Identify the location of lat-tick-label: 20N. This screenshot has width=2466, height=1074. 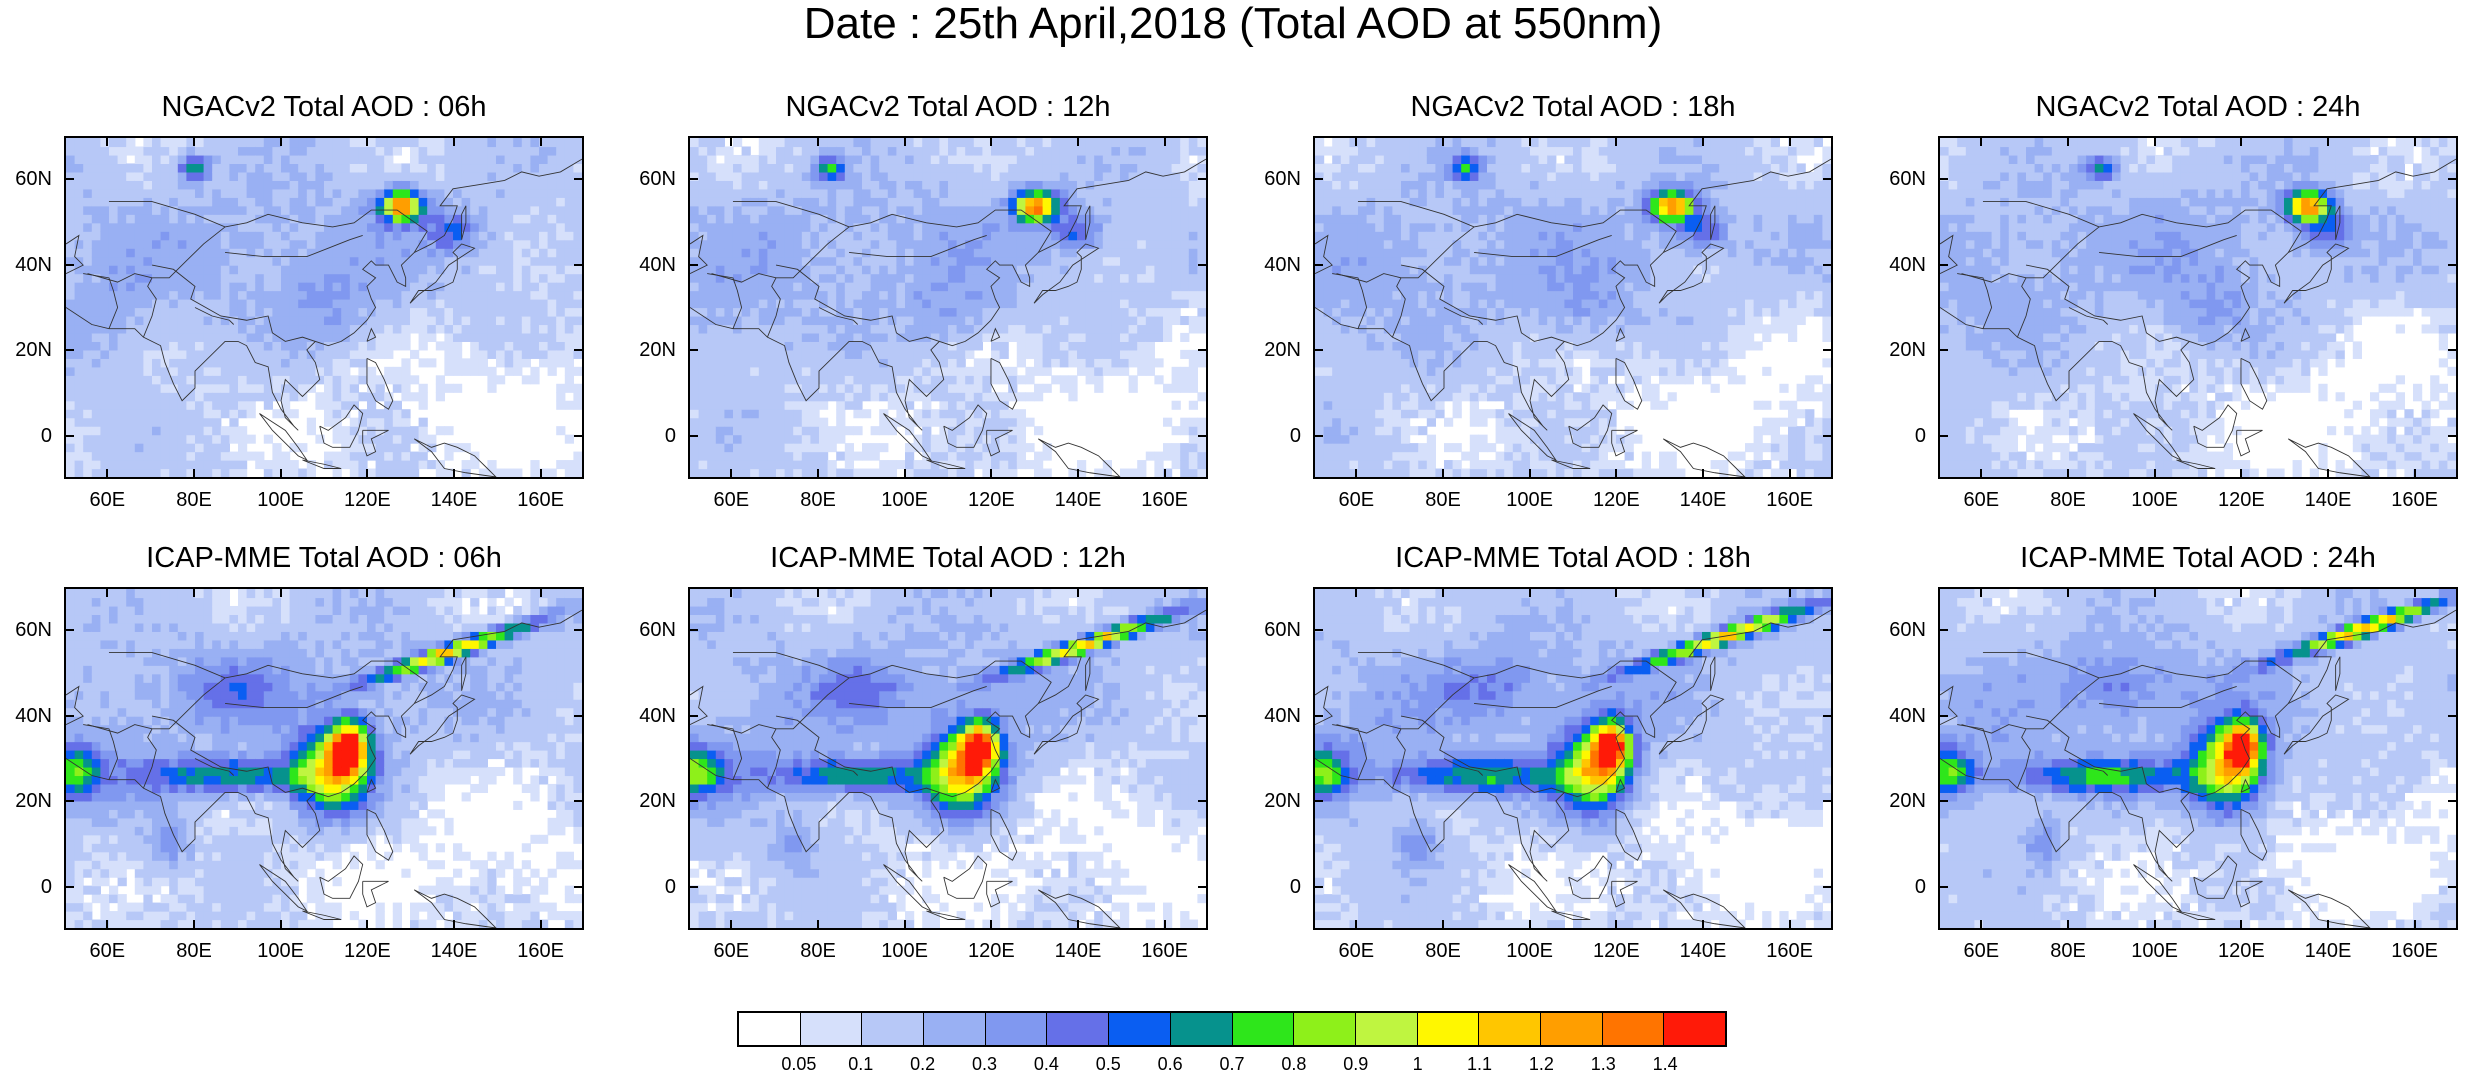
(1903, 801).